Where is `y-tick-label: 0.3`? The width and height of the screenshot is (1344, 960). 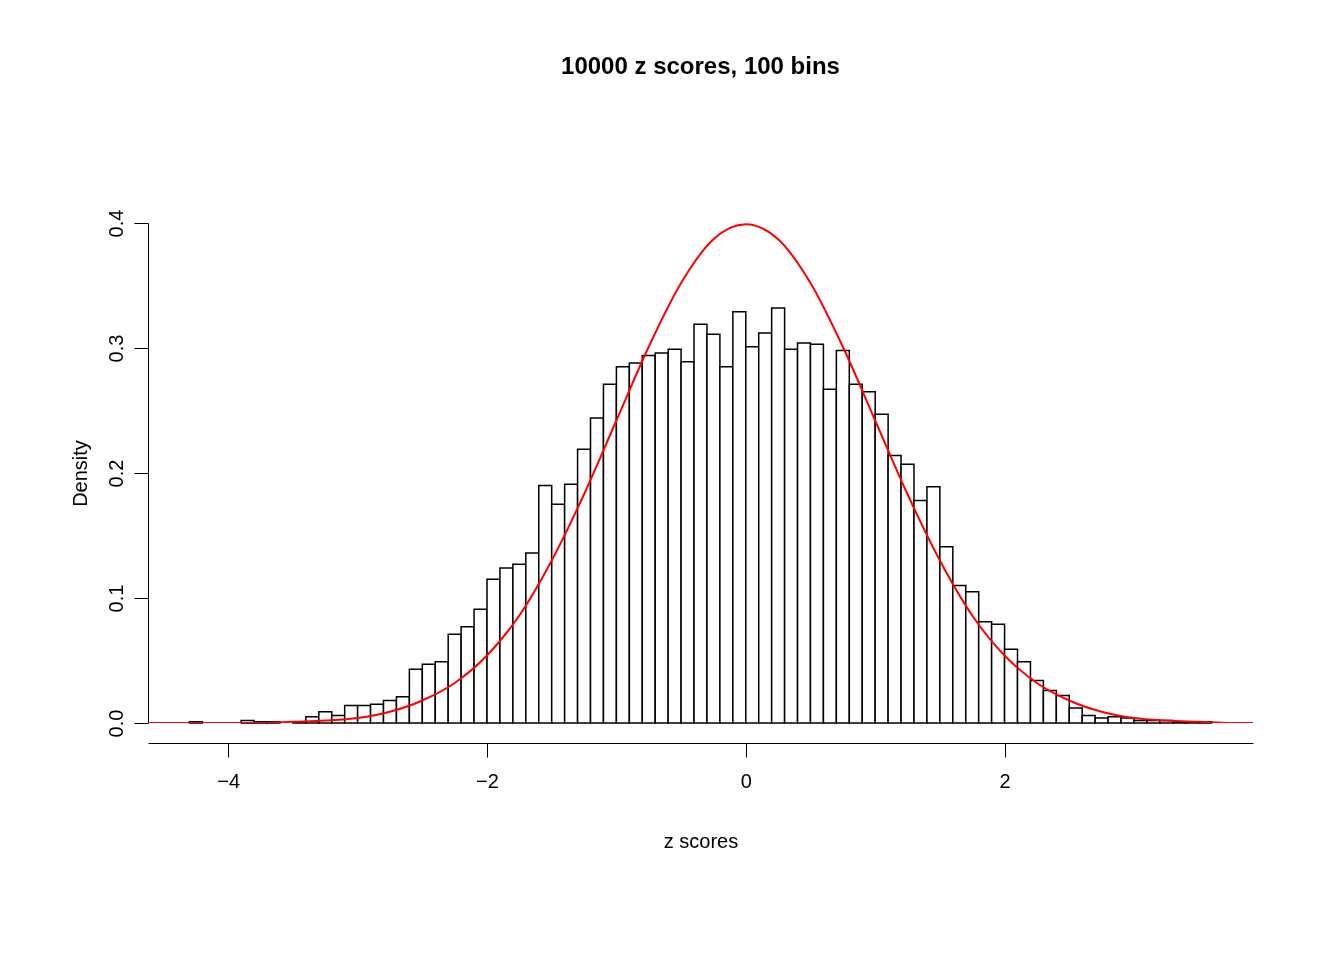
y-tick-label: 0.3 is located at coordinates (115, 348).